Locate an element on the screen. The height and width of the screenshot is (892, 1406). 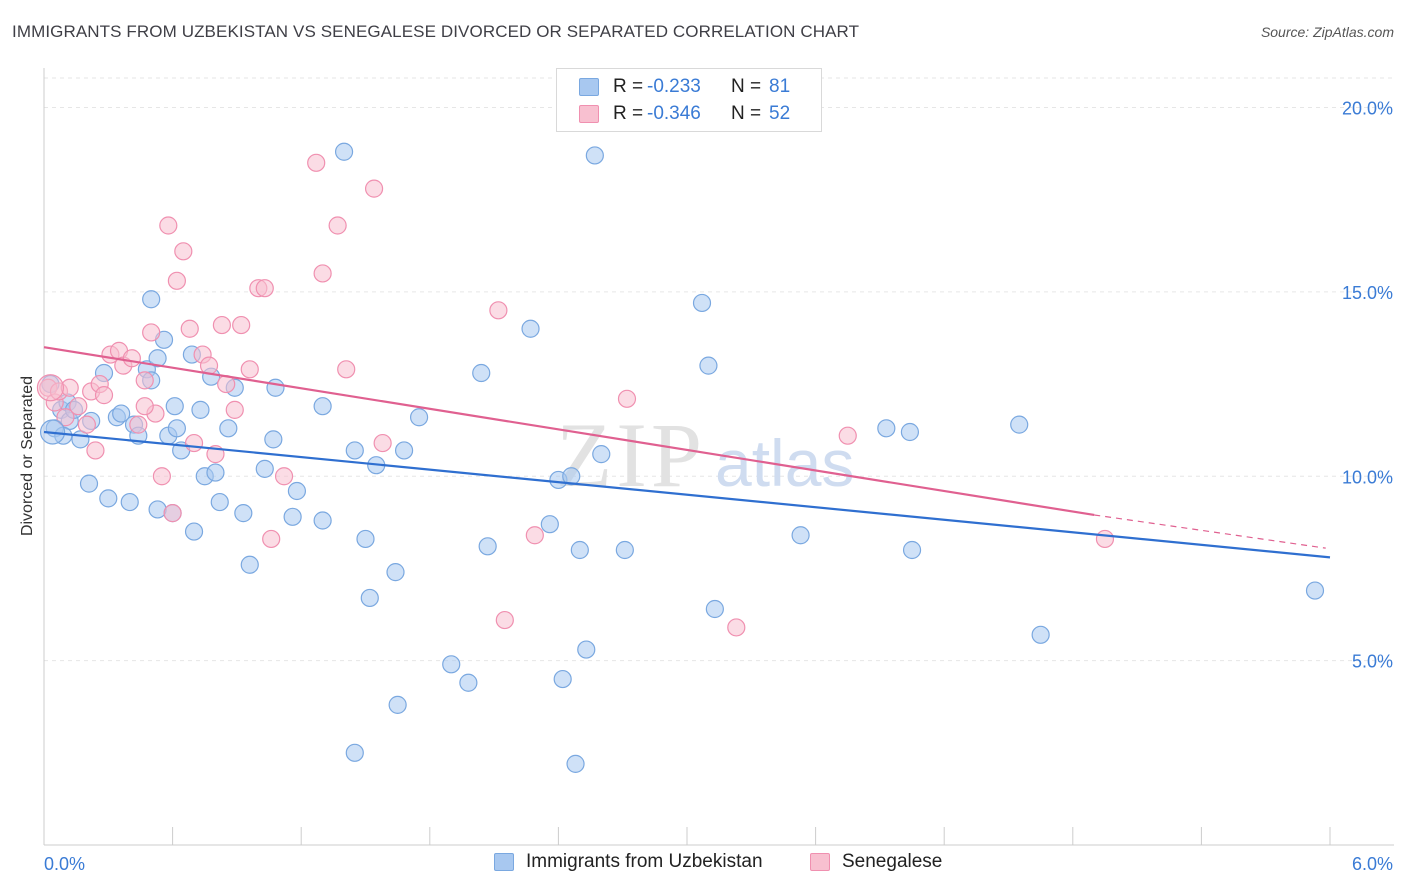
y-tick-label: 20.0% is located at coordinates (1367, 109).